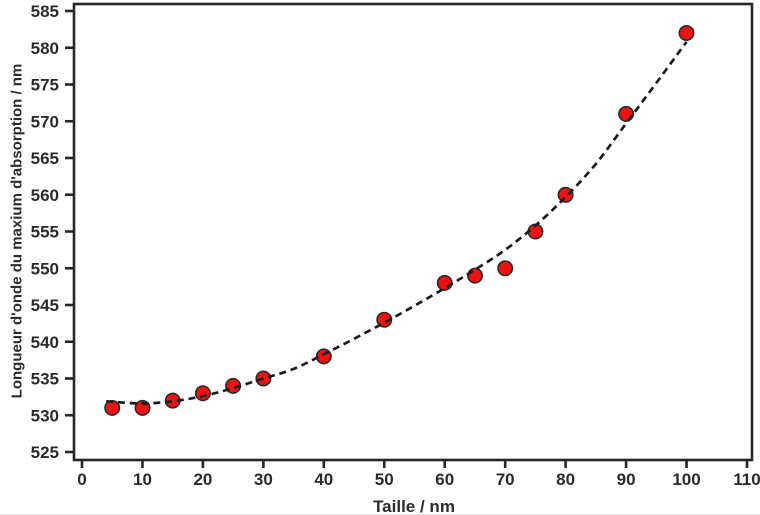 The image size is (760, 515). What do you see at coordinates (45, 48) in the screenshot?
I see `y-tick-label: 580` at bounding box center [45, 48].